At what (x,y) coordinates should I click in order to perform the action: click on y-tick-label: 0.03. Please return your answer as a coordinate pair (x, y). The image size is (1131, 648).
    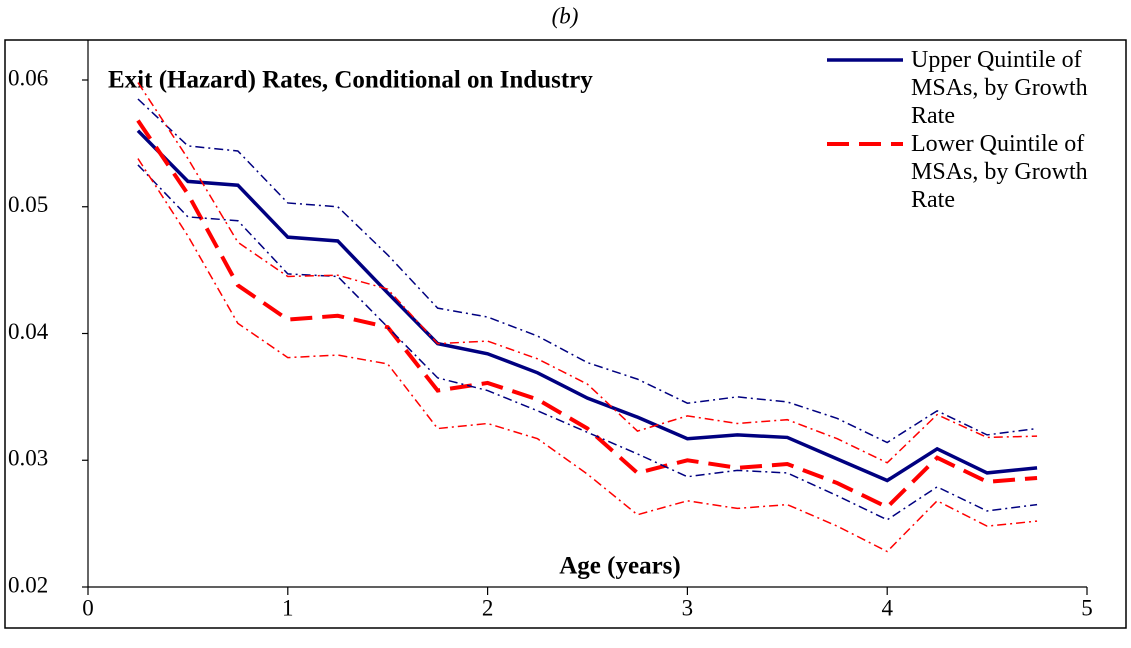
    Looking at the image, I should click on (28, 458).